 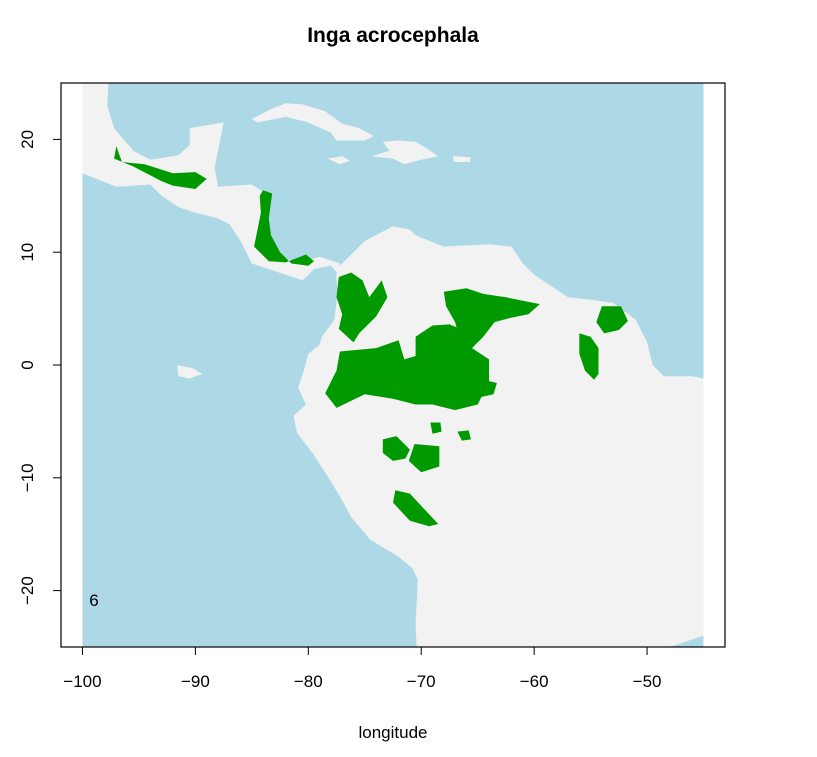 What do you see at coordinates (392, 732) in the screenshot?
I see `x-axis-label: longitude` at bounding box center [392, 732].